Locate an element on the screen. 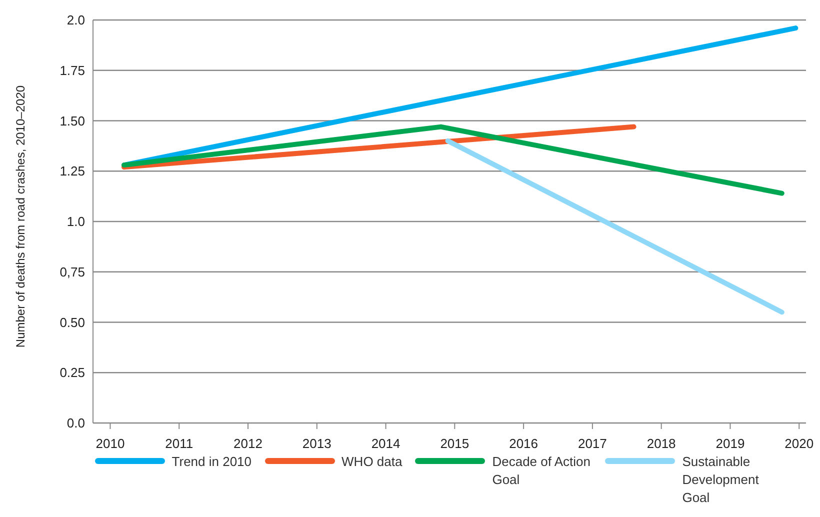  x-tick-label: 2019 is located at coordinates (730, 444).